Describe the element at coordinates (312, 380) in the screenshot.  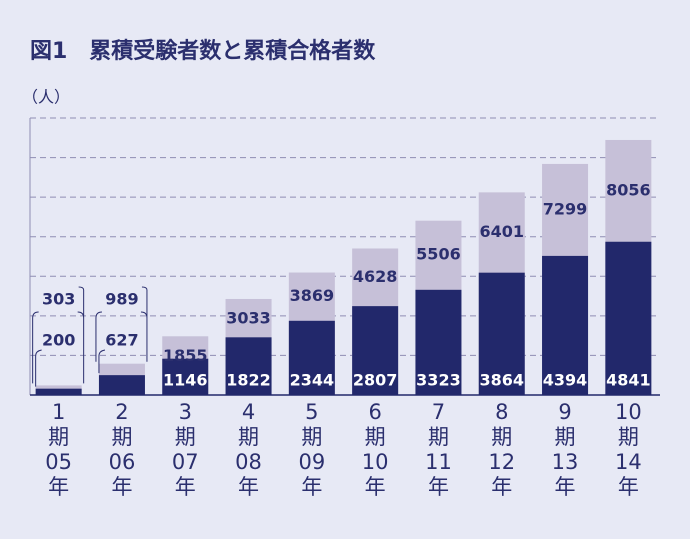
I see `data-label: 2344` at that location.